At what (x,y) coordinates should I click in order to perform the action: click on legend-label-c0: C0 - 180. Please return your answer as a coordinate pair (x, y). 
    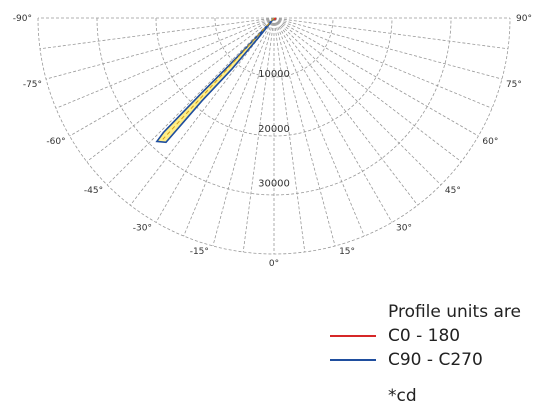
    Looking at the image, I should click on (424, 336).